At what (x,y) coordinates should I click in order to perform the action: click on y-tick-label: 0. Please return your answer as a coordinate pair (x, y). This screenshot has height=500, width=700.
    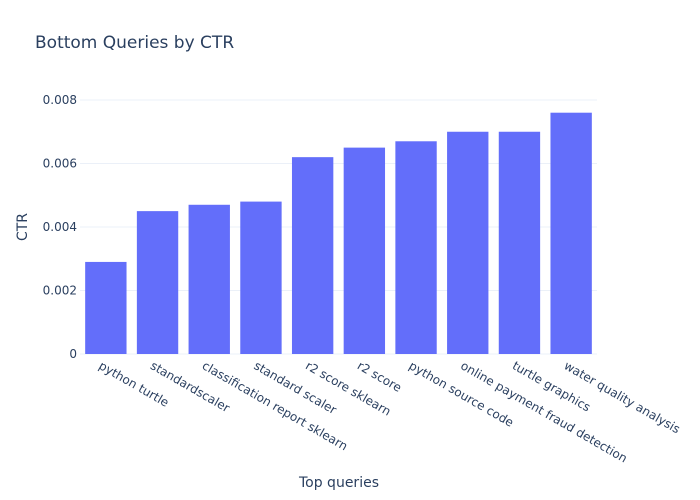
    Looking at the image, I should click on (73, 354).